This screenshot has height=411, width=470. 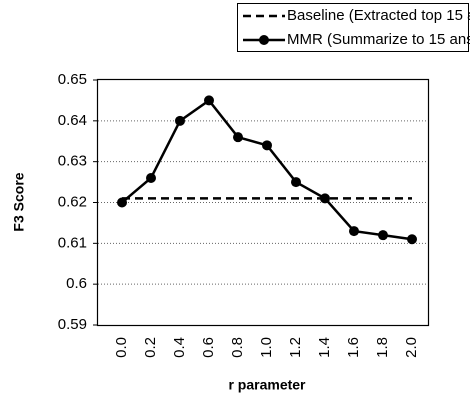 I want to click on y-axis-label: F3 Score, so click(x=19, y=201).